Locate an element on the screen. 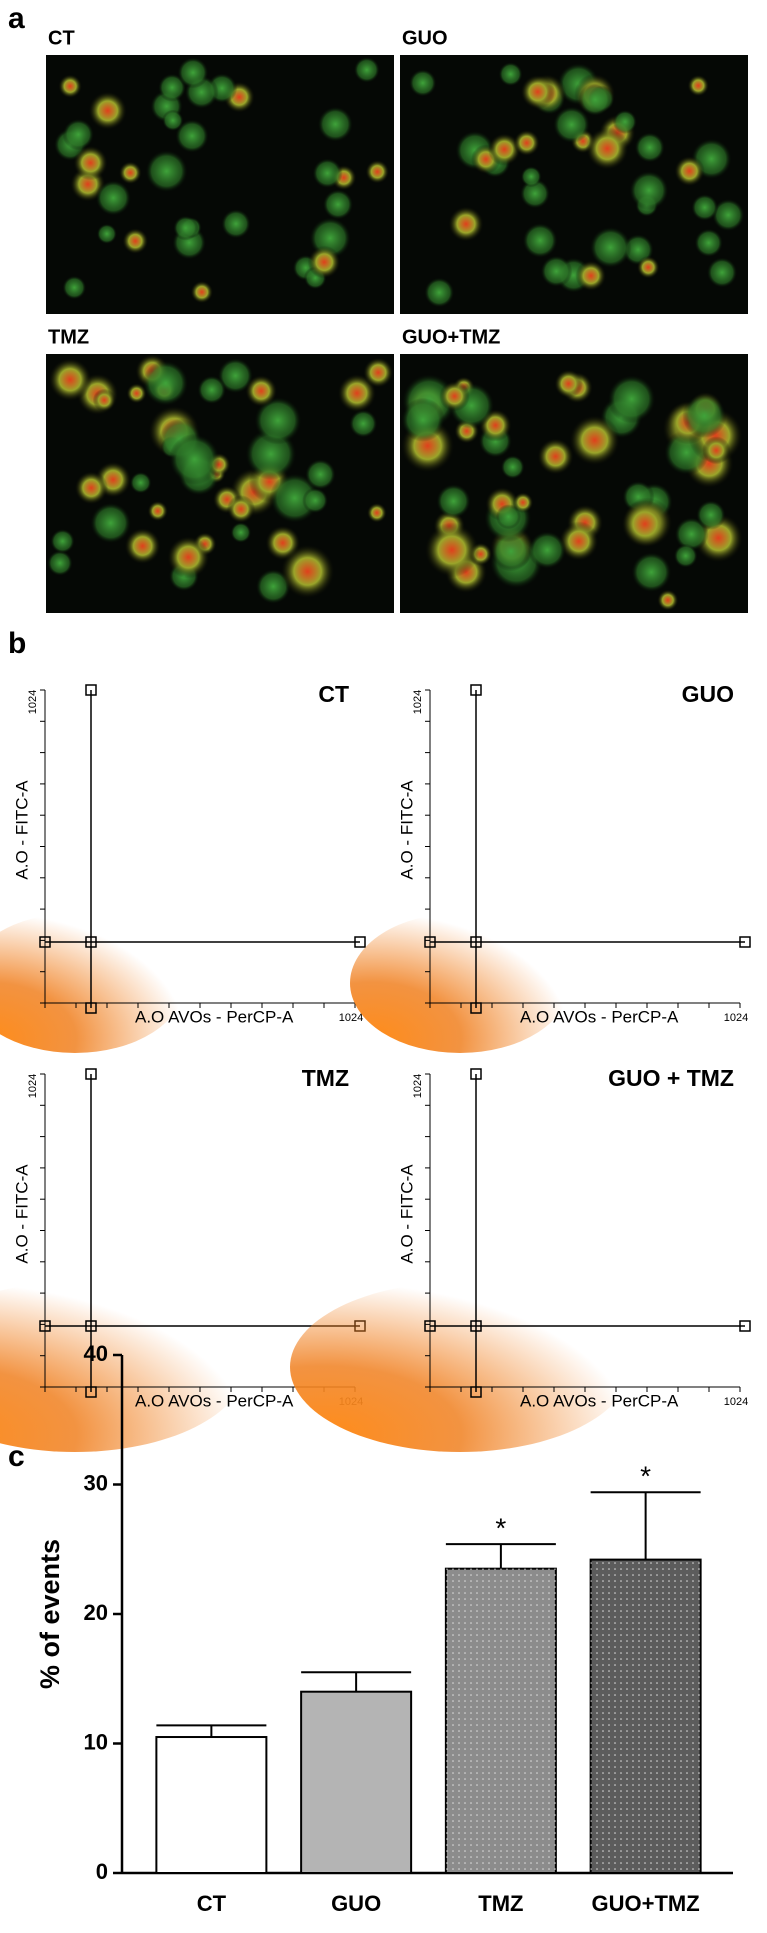  x-tick-label: GUO+TMZ is located at coordinates (646, 1903).